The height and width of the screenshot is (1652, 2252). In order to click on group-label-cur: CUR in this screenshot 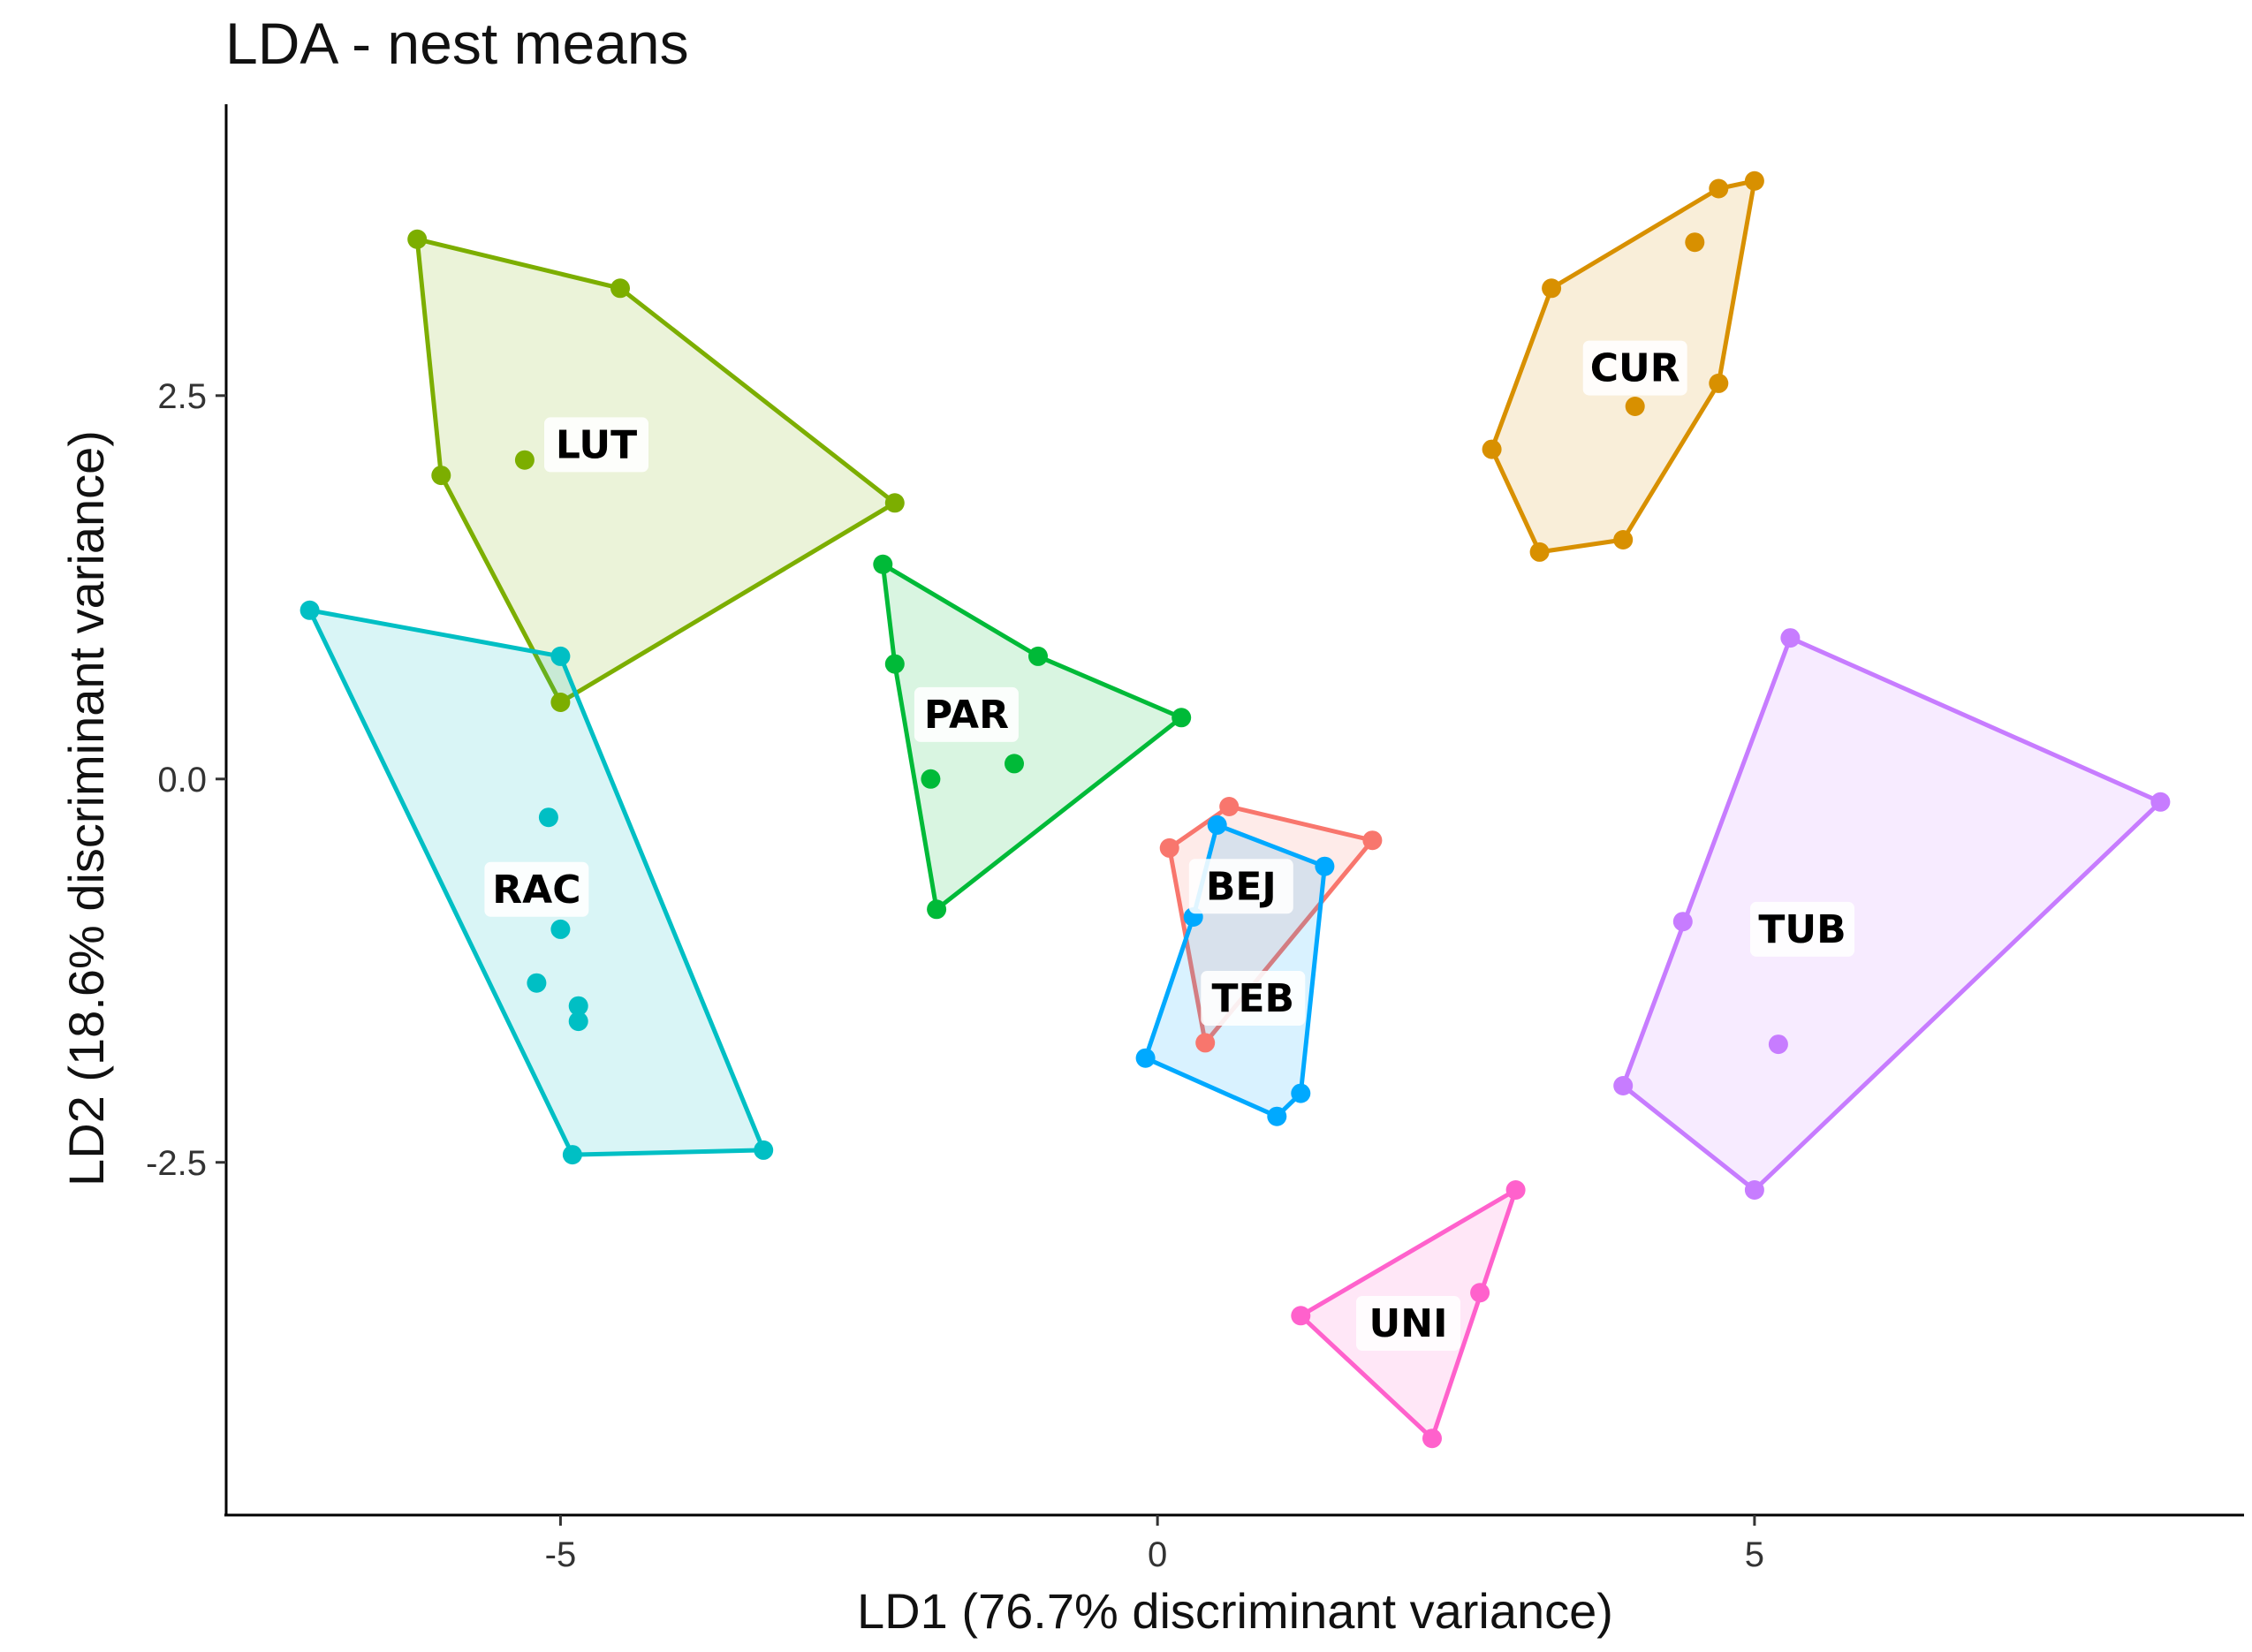, I will do `click(1634, 368)`.